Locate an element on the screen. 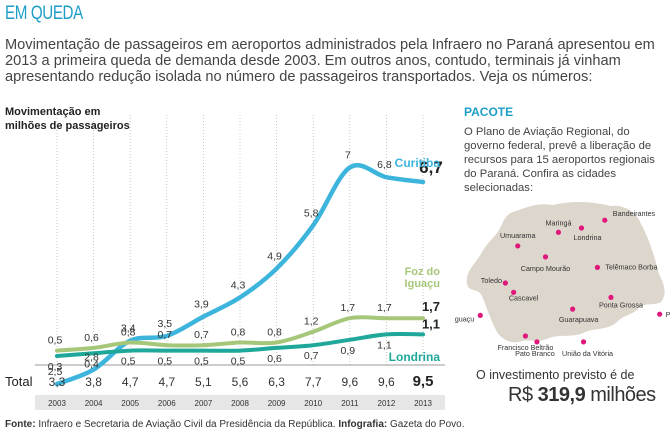 This screenshot has height=439, width=670. data-label-londrina: 0,6 is located at coordinates (274, 359).